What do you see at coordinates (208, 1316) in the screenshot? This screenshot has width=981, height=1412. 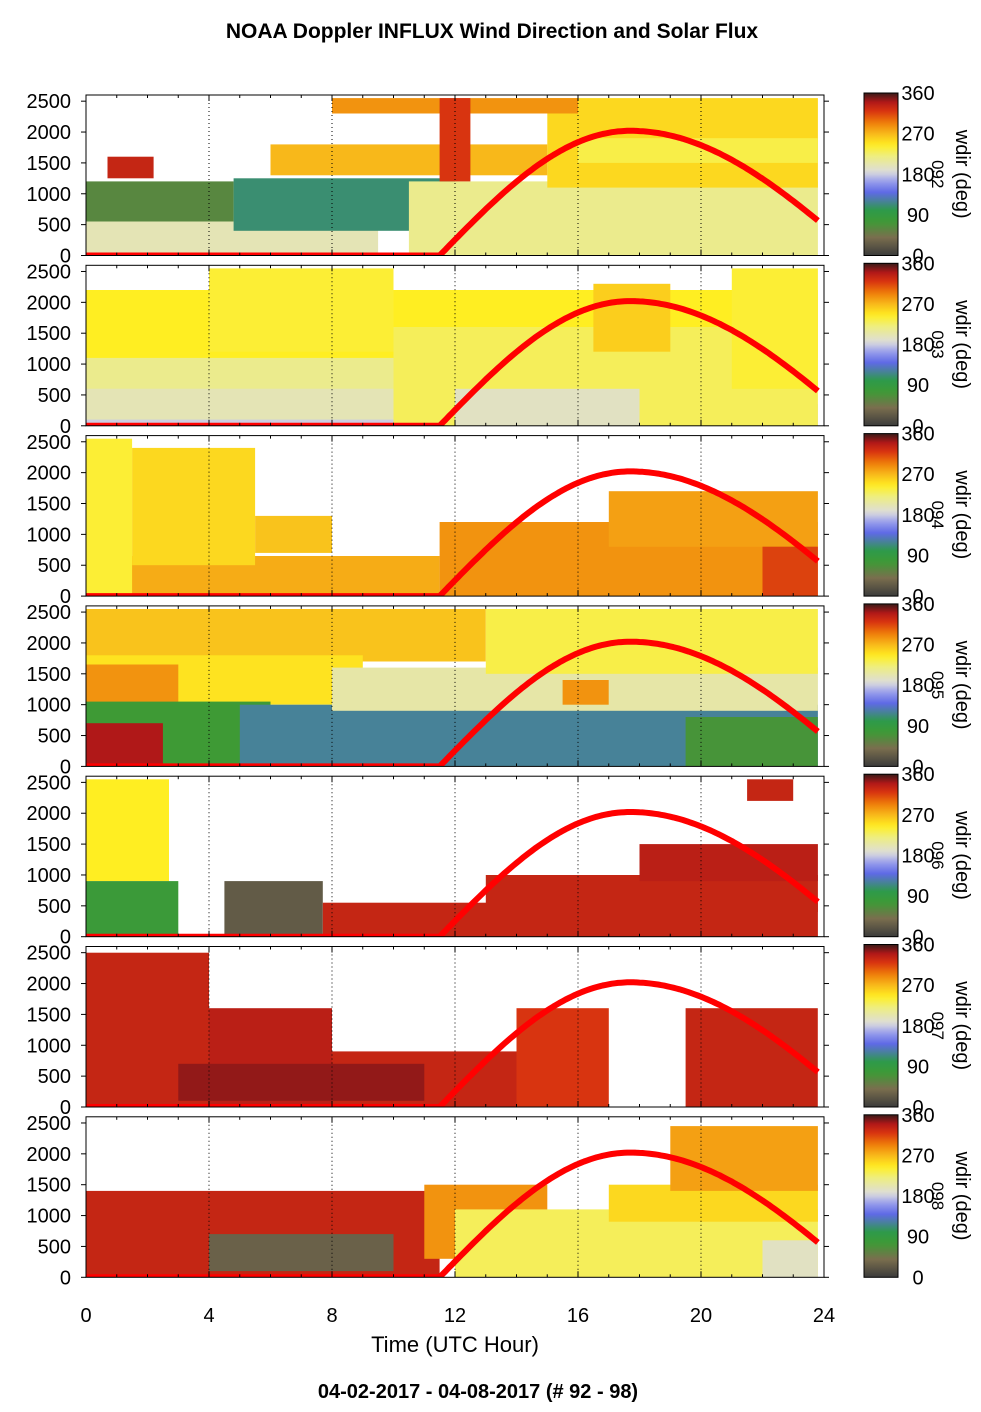 I see `x-tick-label: 4` at bounding box center [208, 1316].